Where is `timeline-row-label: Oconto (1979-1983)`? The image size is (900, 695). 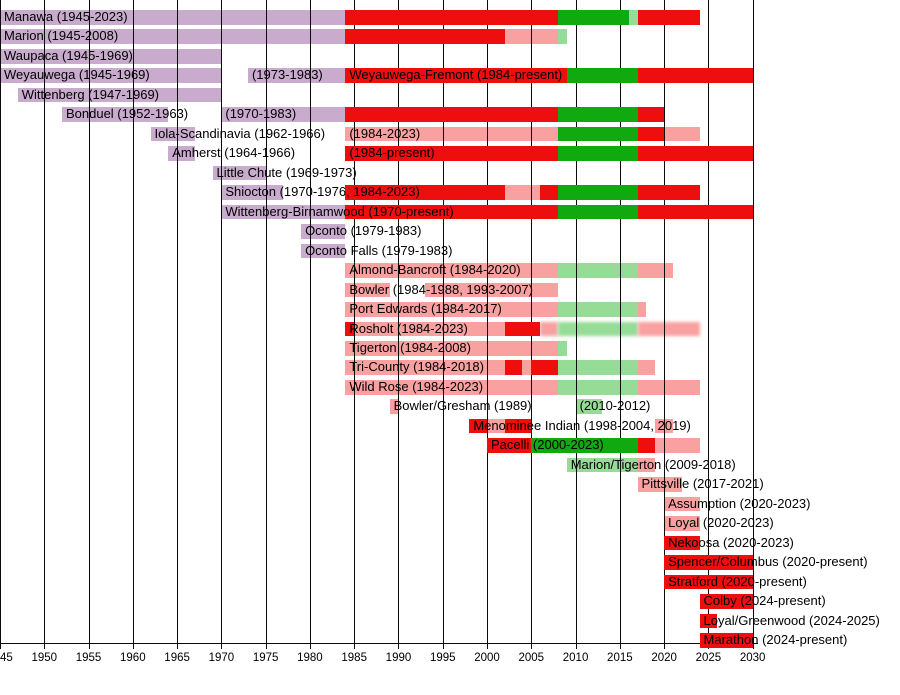 timeline-row-label: Oconto (1979-1983) is located at coordinates (363, 231).